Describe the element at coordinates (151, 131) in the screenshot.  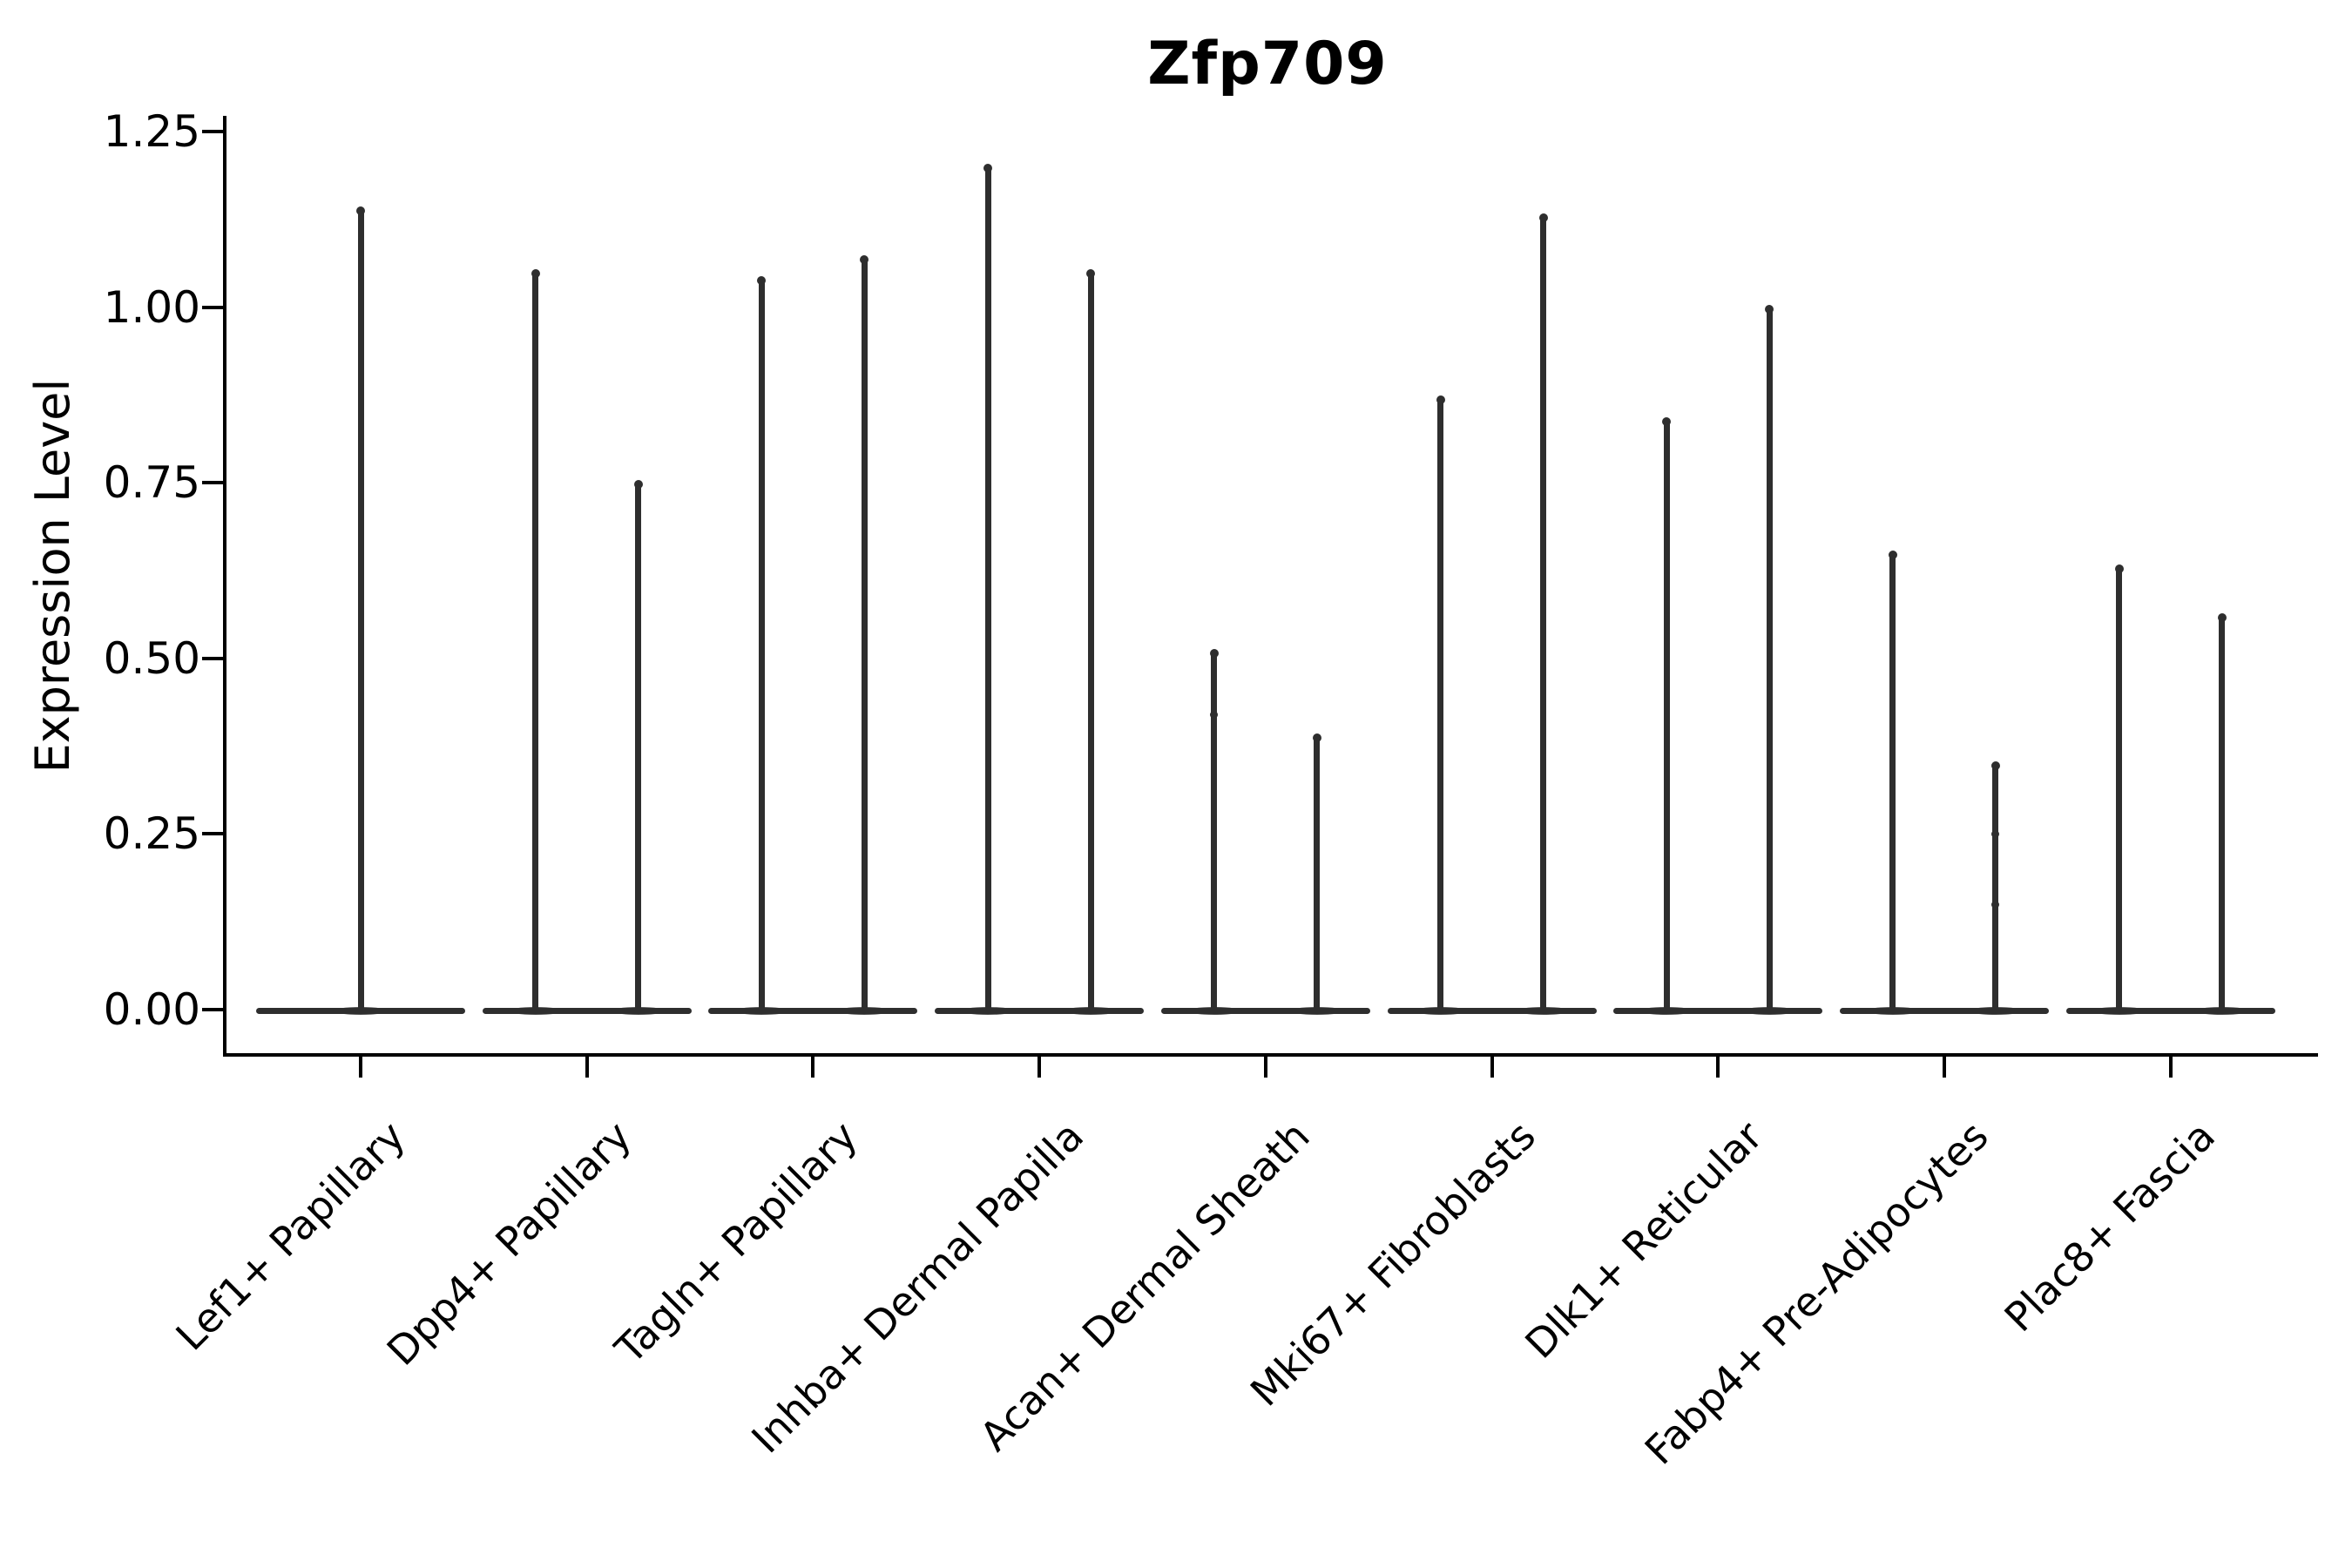
I see `y-tick-label: 1.25` at that location.